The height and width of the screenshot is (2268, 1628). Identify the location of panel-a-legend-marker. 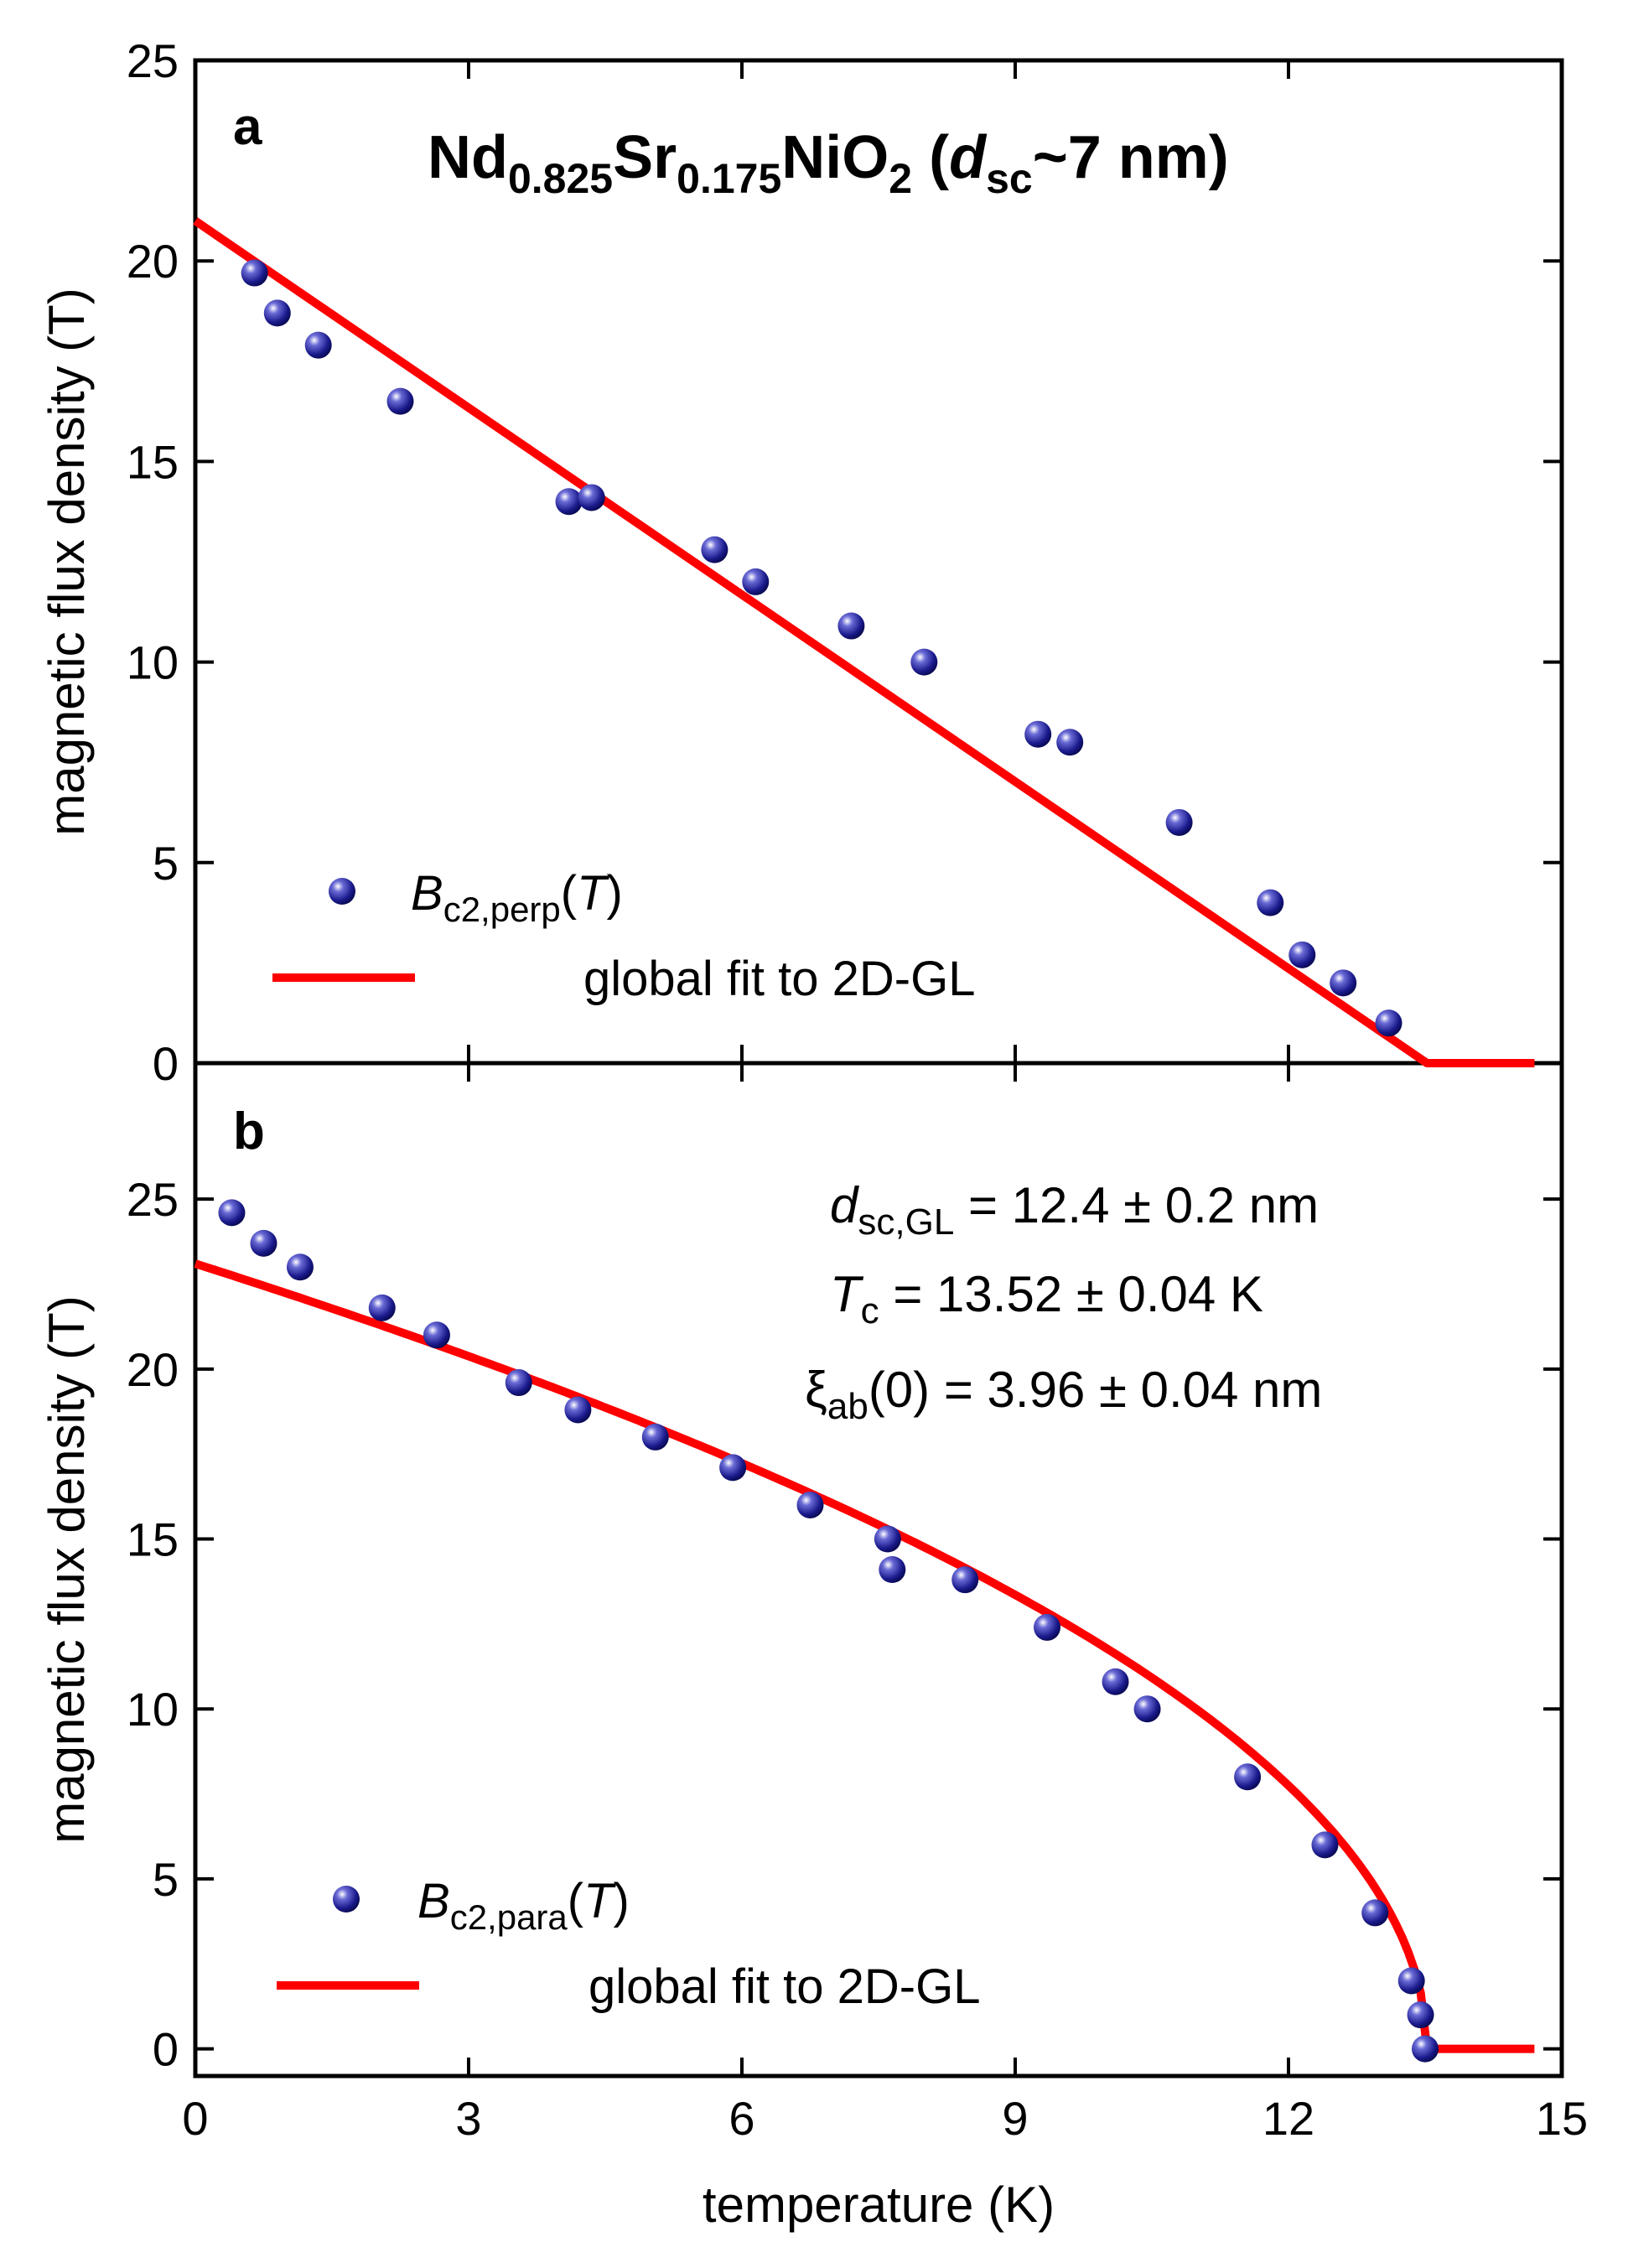
(342, 891).